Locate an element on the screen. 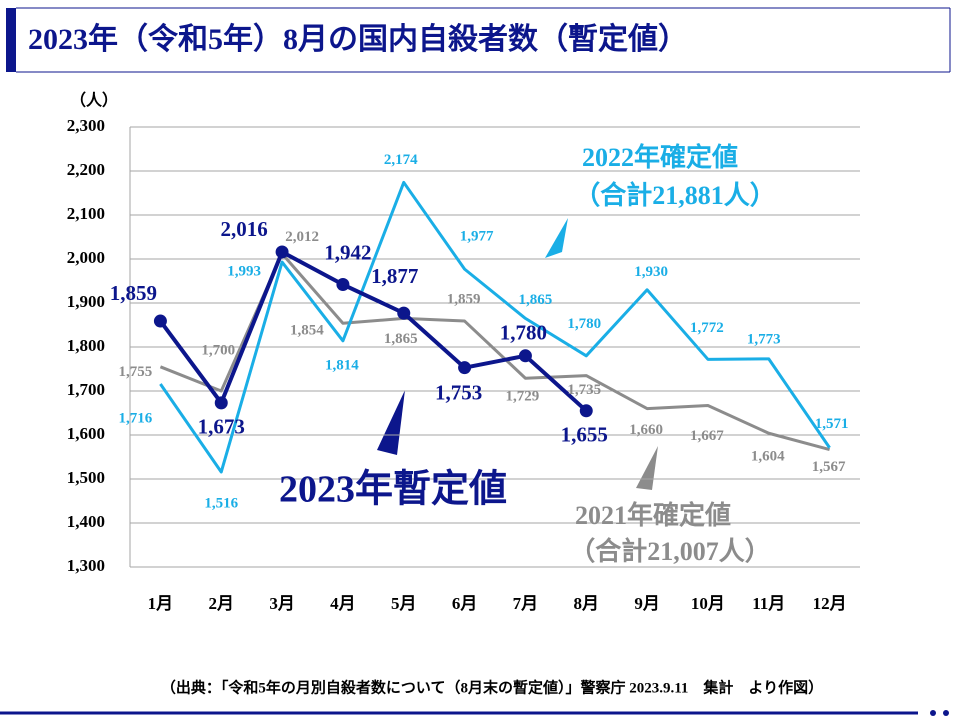 This screenshot has height=720, width=960. y-tick-label: 1,900 is located at coordinates (86, 301).